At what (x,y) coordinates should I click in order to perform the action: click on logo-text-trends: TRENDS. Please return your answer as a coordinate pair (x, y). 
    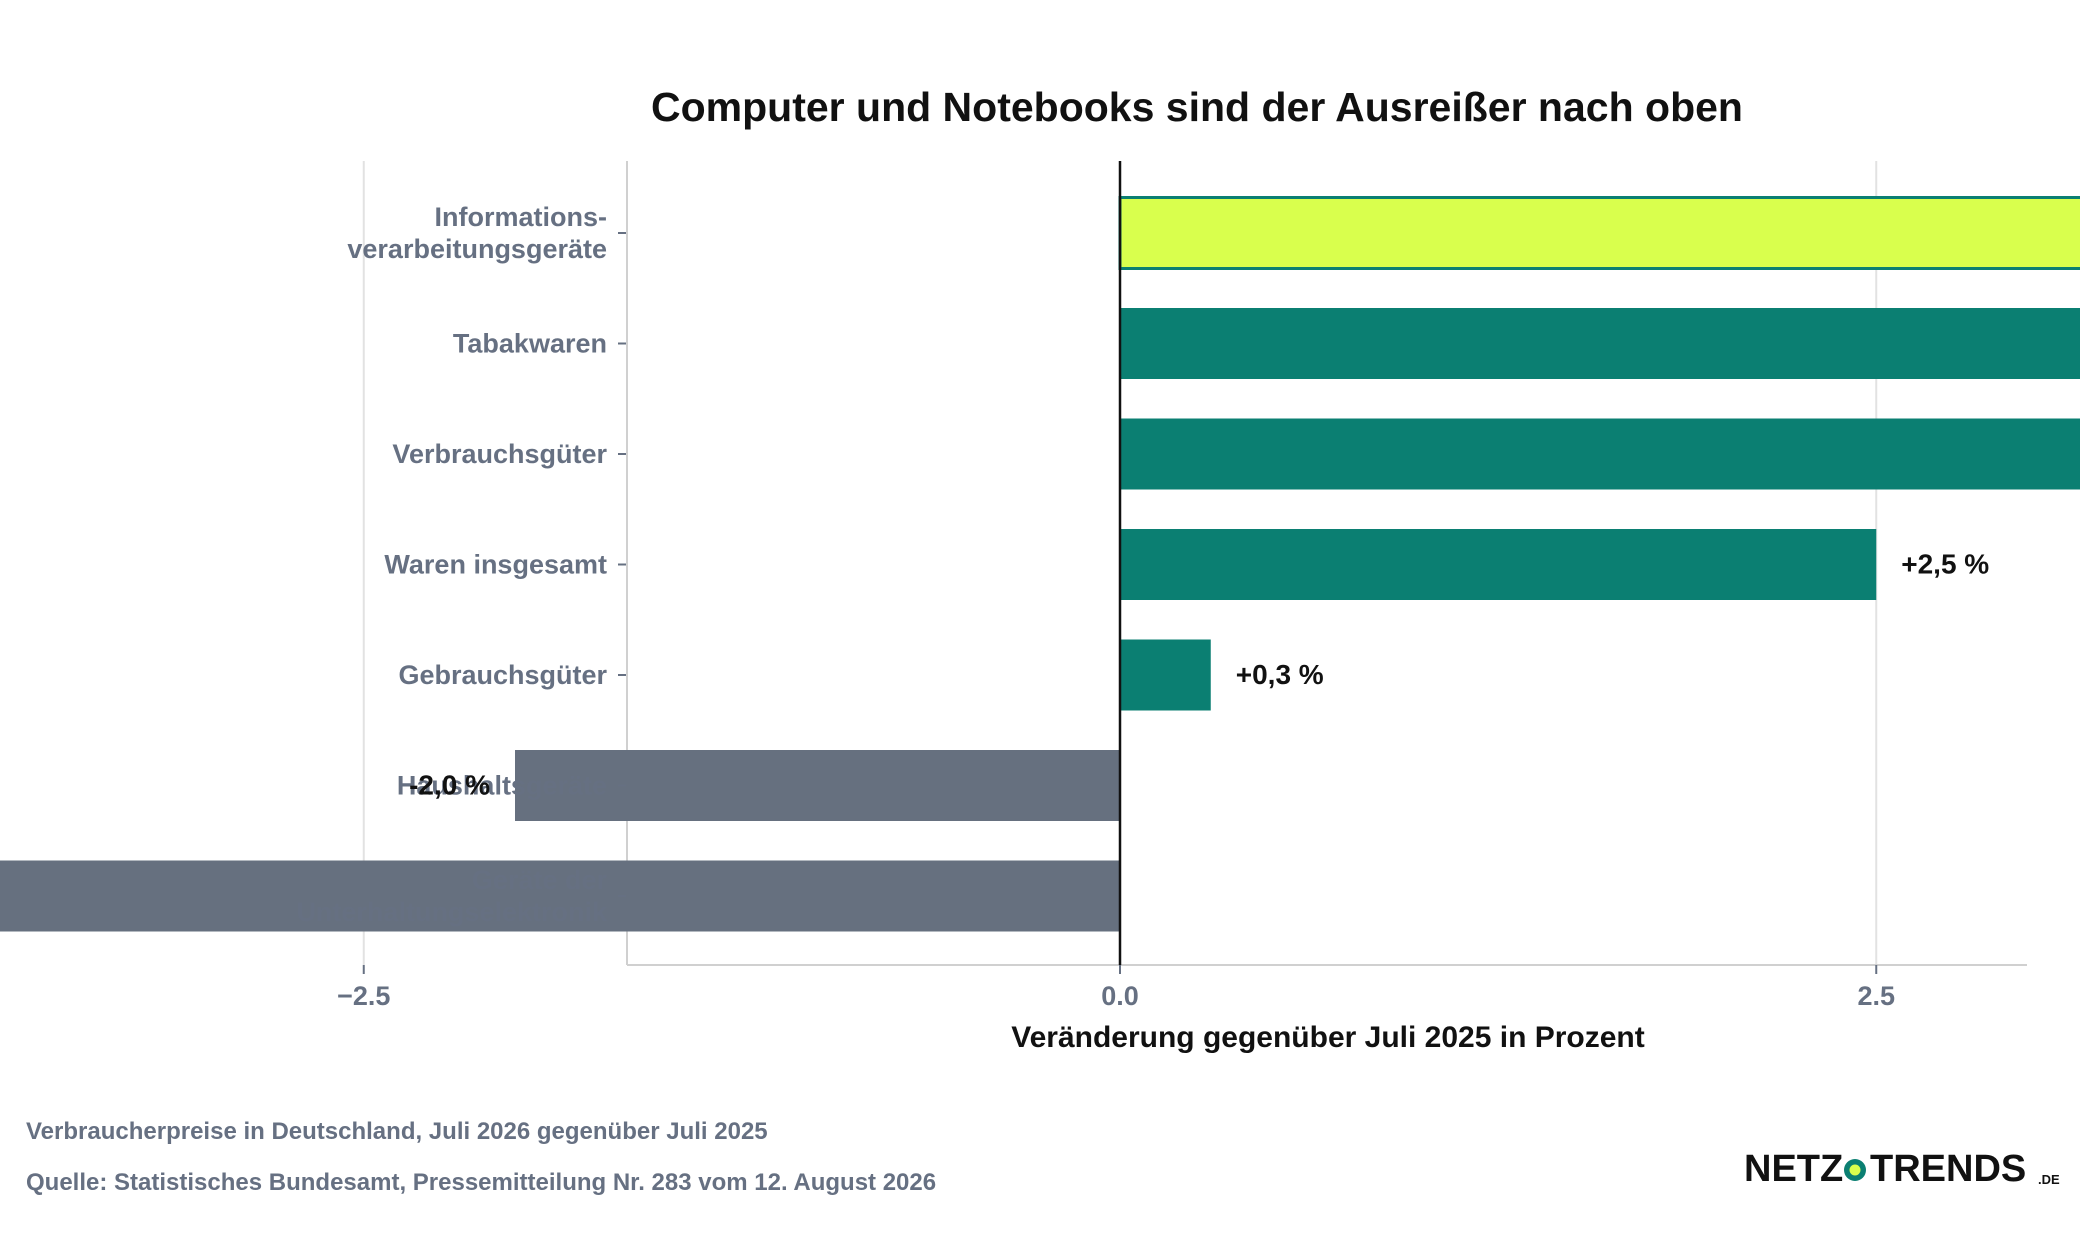
    Looking at the image, I should click on (1948, 1169).